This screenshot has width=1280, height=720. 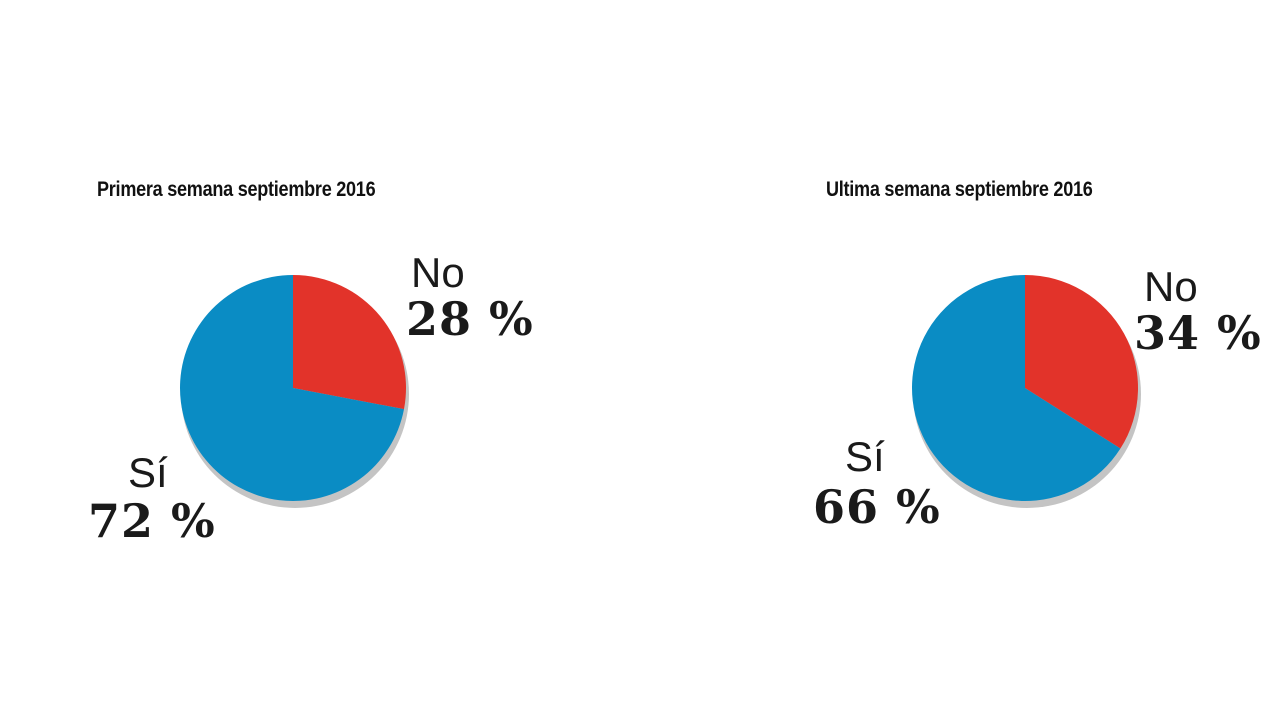 I want to click on chart-title: Primera semana septiembre 2016, so click(x=236, y=189).